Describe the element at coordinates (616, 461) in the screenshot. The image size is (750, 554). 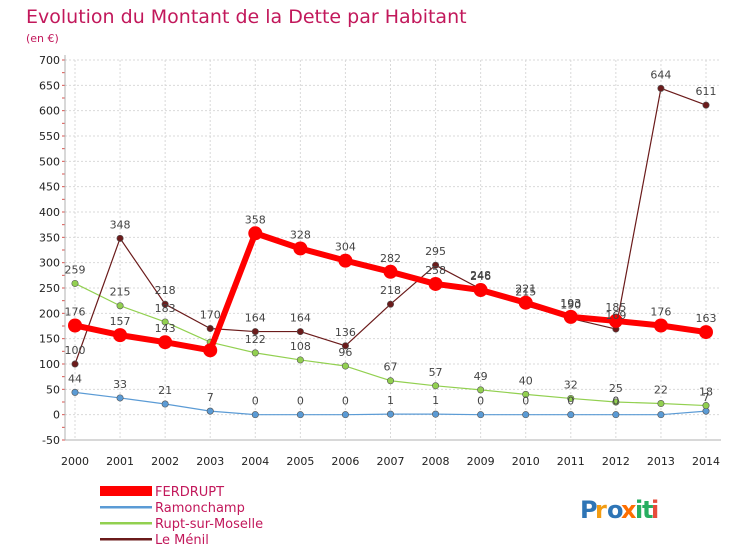
I see `x-tick-label: 2012` at that location.